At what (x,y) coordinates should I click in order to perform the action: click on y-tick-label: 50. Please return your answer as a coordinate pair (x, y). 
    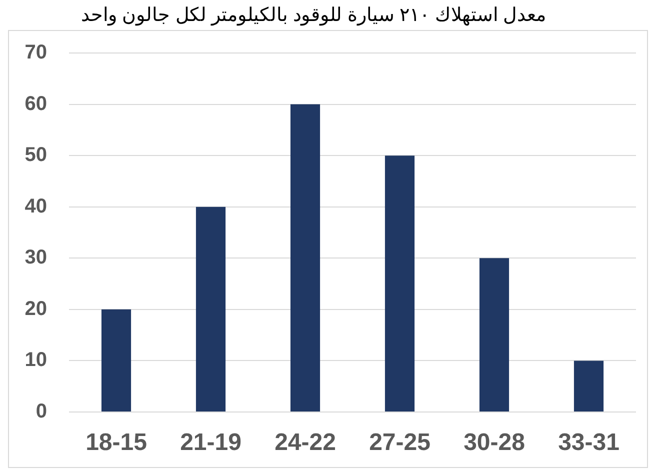
    Looking at the image, I should click on (35, 155).